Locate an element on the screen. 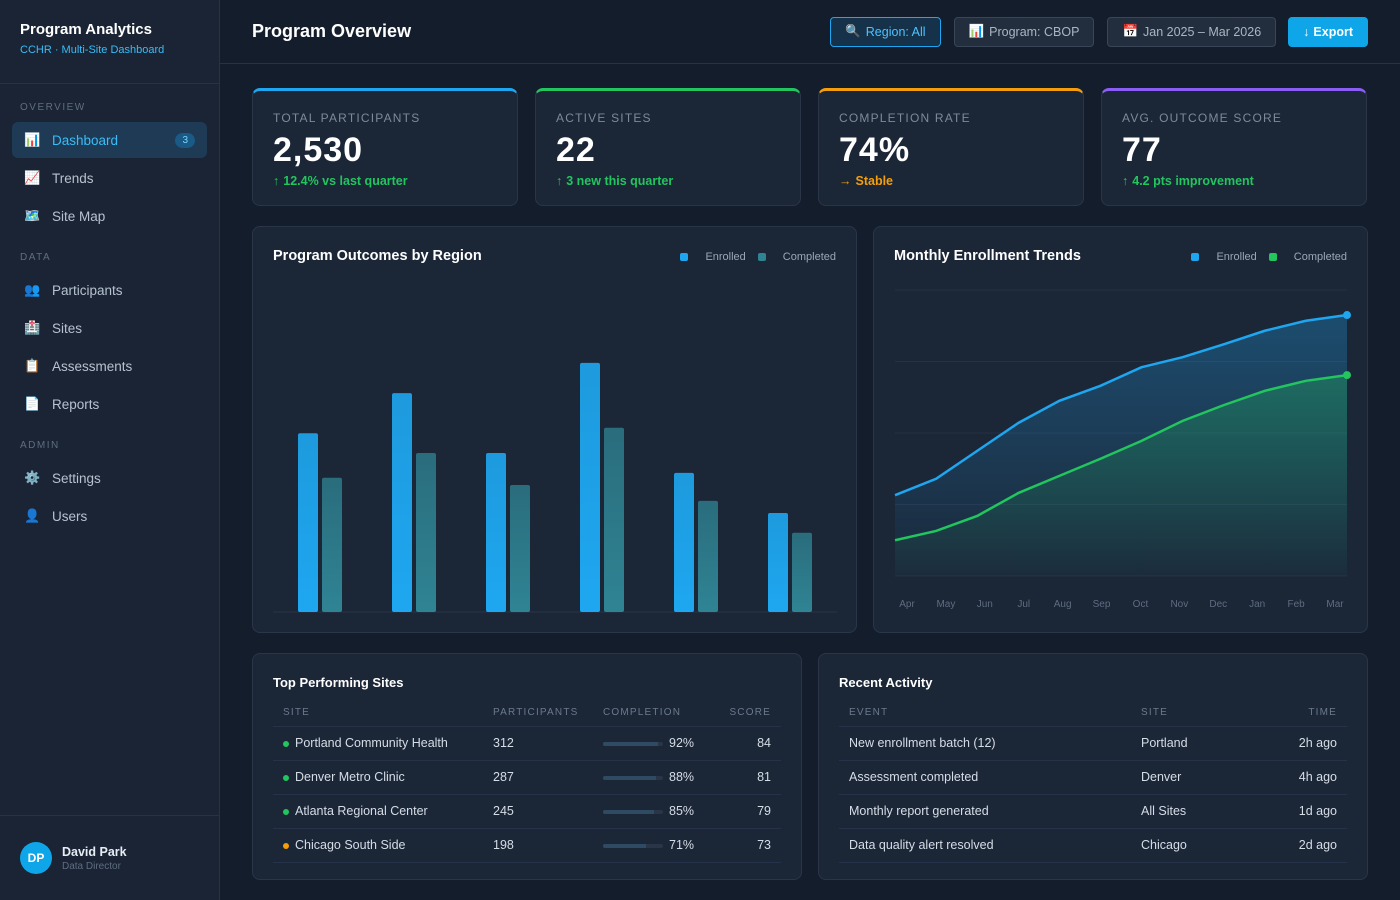 The image size is (1400, 900). site-cell: Atlanta Regional Center is located at coordinates (378, 811).